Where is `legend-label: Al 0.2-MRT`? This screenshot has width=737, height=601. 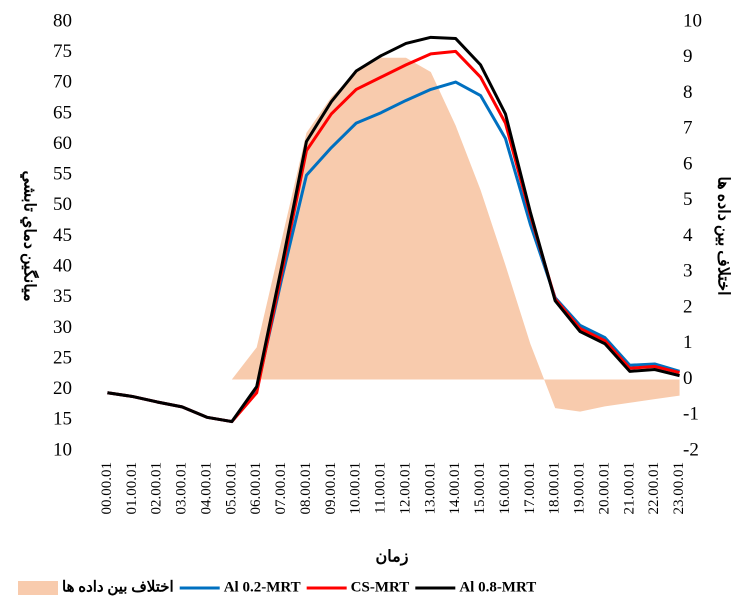
legend-label: Al 0.2-MRT is located at coordinates (262, 587).